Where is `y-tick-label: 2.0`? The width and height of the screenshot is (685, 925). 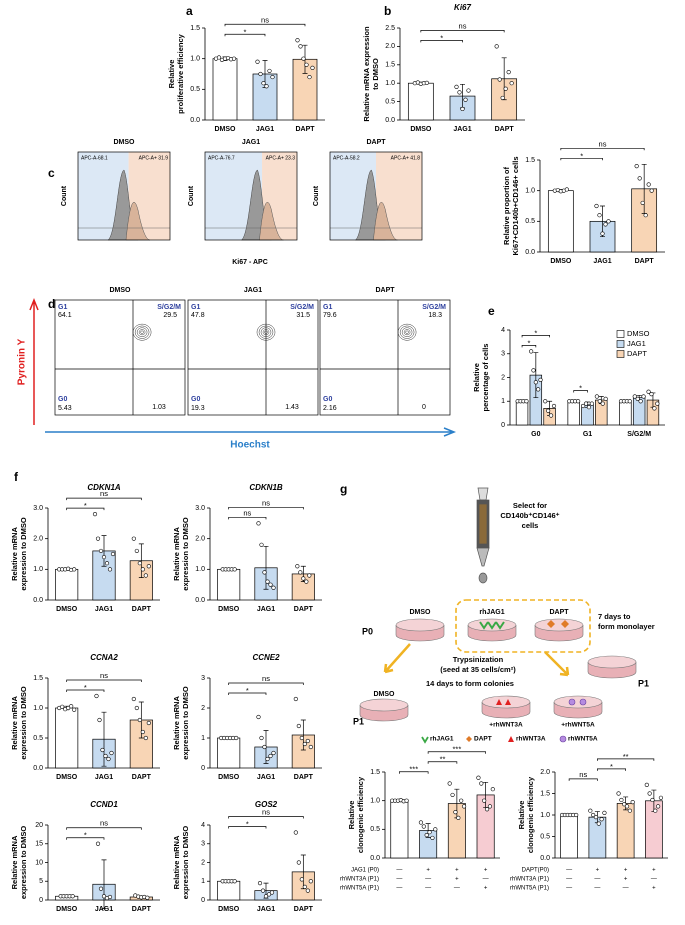 y-tick-label: 2.0 is located at coordinates (390, 46).